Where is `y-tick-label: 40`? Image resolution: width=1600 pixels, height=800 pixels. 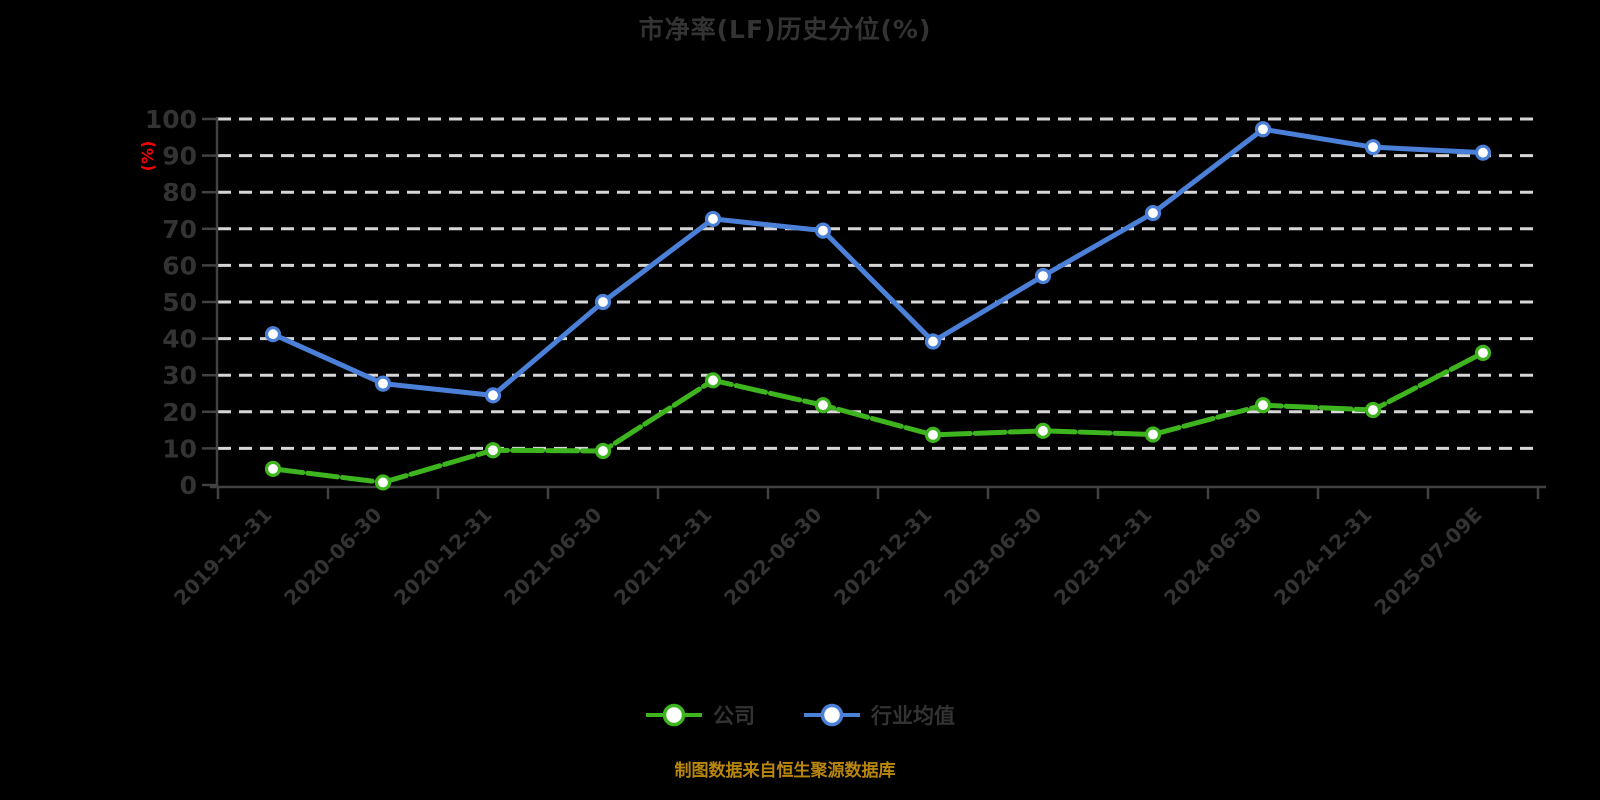 y-tick-label: 40 is located at coordinates (179, 339).